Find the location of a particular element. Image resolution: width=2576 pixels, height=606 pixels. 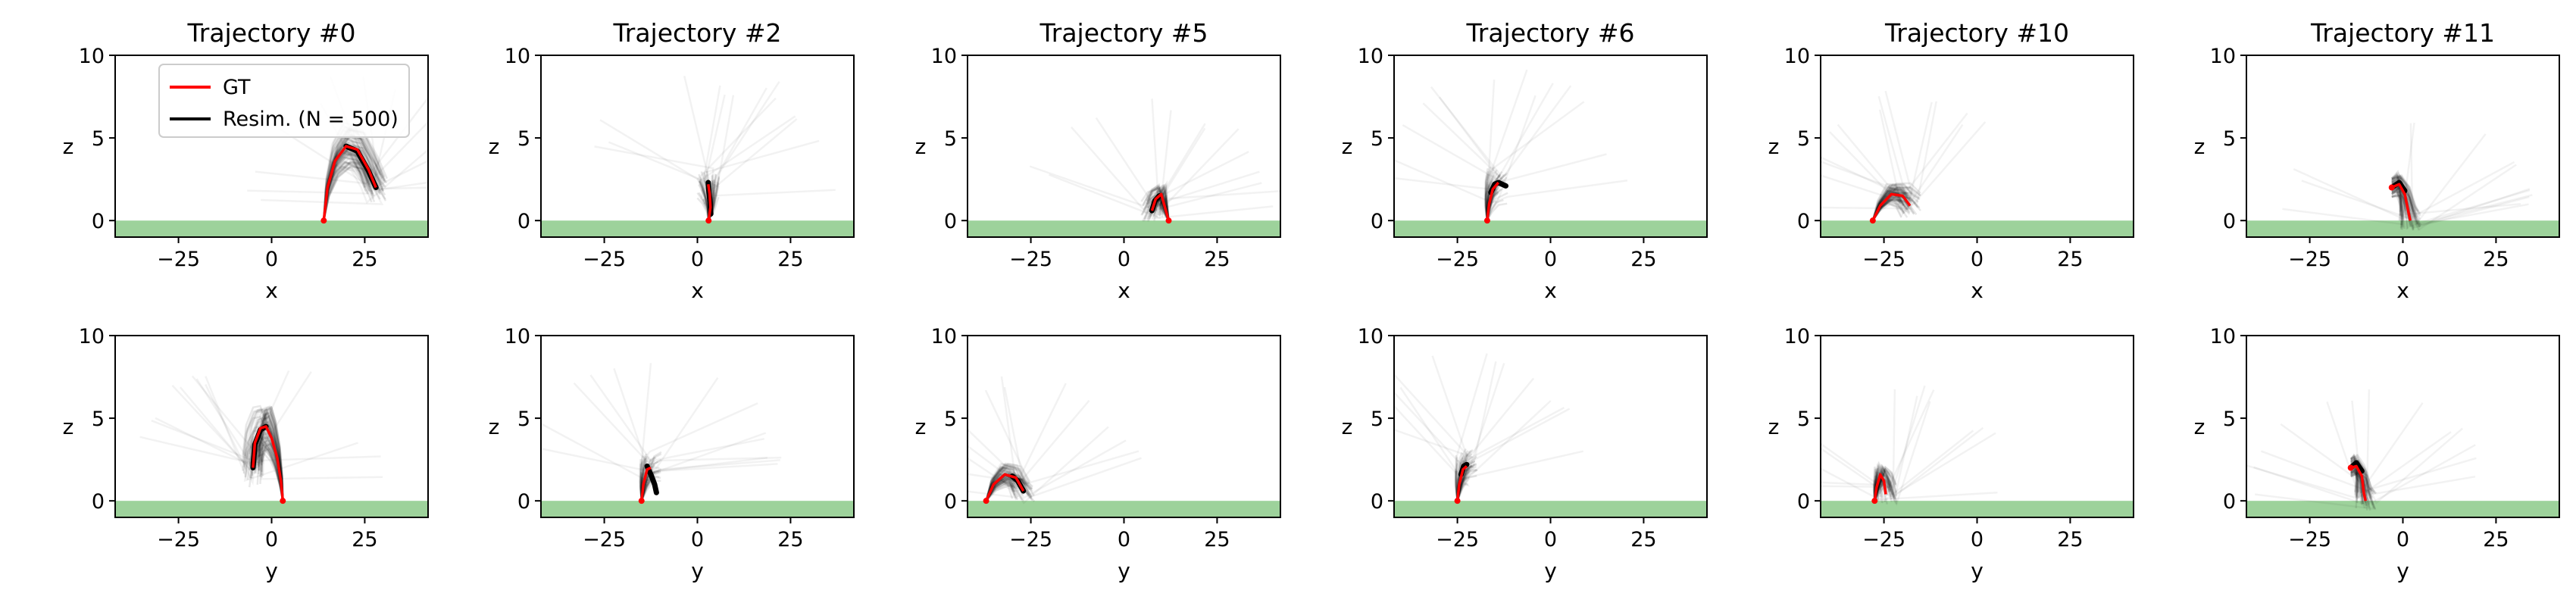

resim-mean-line is located at coordinates (652, 479).